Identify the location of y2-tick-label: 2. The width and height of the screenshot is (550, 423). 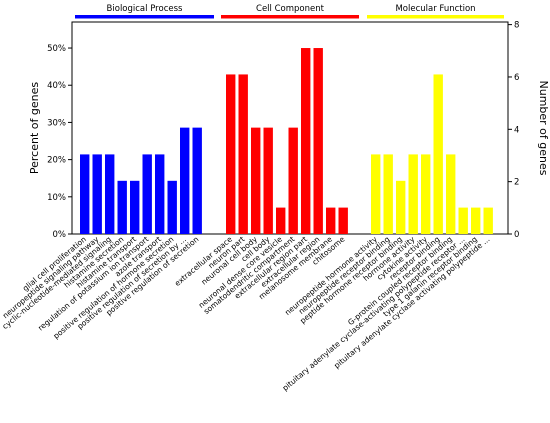
(516, 183).